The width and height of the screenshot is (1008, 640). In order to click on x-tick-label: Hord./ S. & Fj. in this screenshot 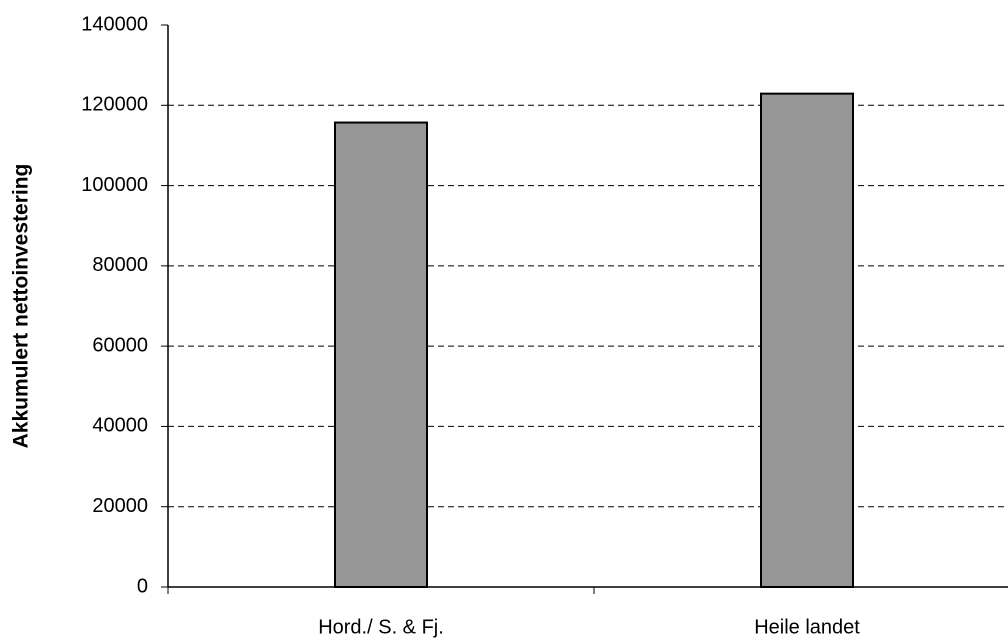, I will do `click(381, 627)`.